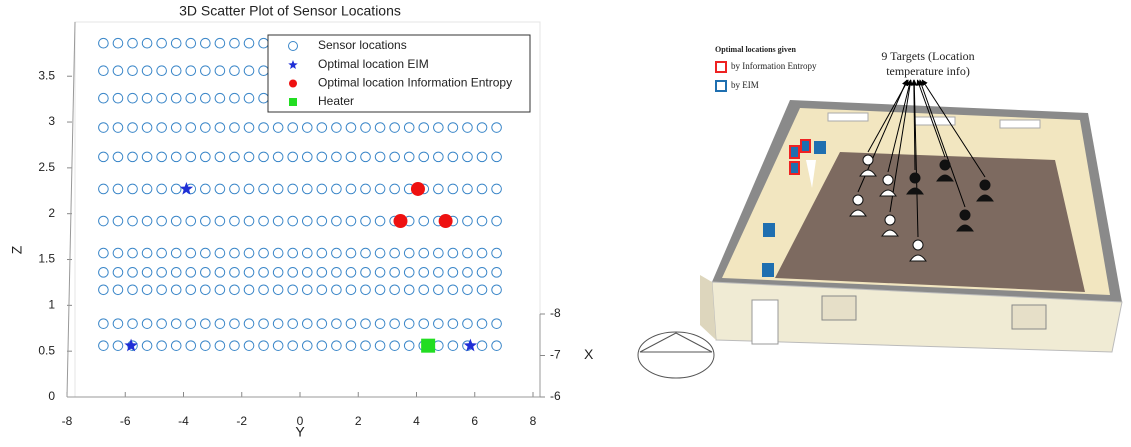 Image resolution: width=1131 pixels, height=447 pixels. I want to click on y-tick-label: 1.5, so click(46, 259).